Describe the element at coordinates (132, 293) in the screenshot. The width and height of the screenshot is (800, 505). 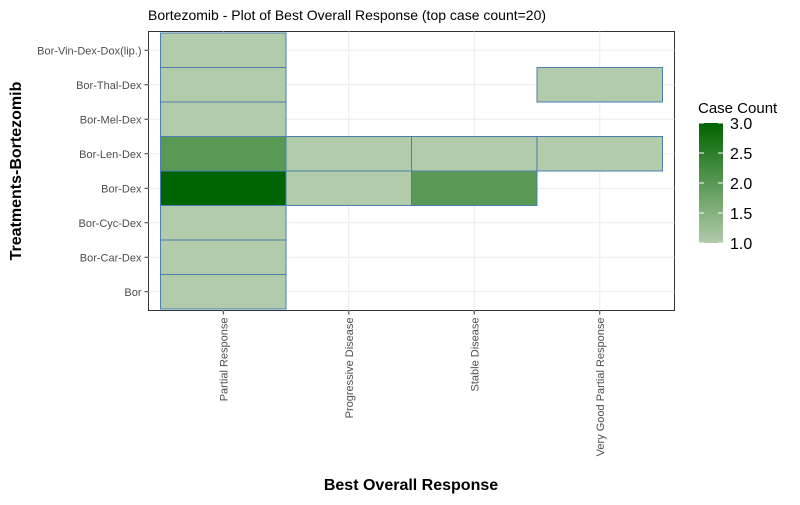
I see `y-tick-label: Bor` at that location.